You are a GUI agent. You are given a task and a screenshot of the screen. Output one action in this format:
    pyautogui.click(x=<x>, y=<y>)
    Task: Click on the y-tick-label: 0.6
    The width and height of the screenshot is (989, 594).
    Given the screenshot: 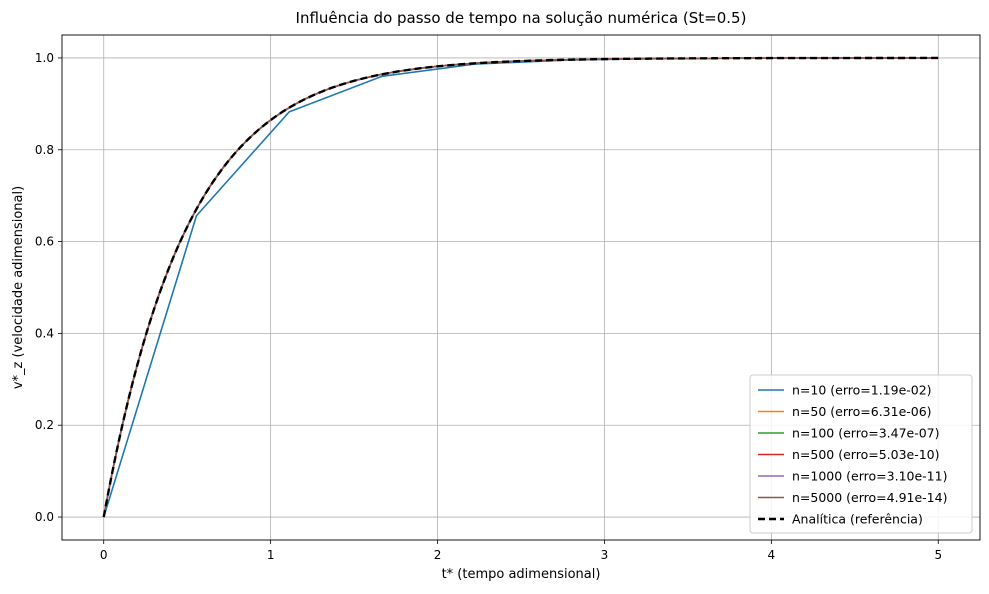 What is the action you would take?
    pyautogui.click(x=44, y=242)
    